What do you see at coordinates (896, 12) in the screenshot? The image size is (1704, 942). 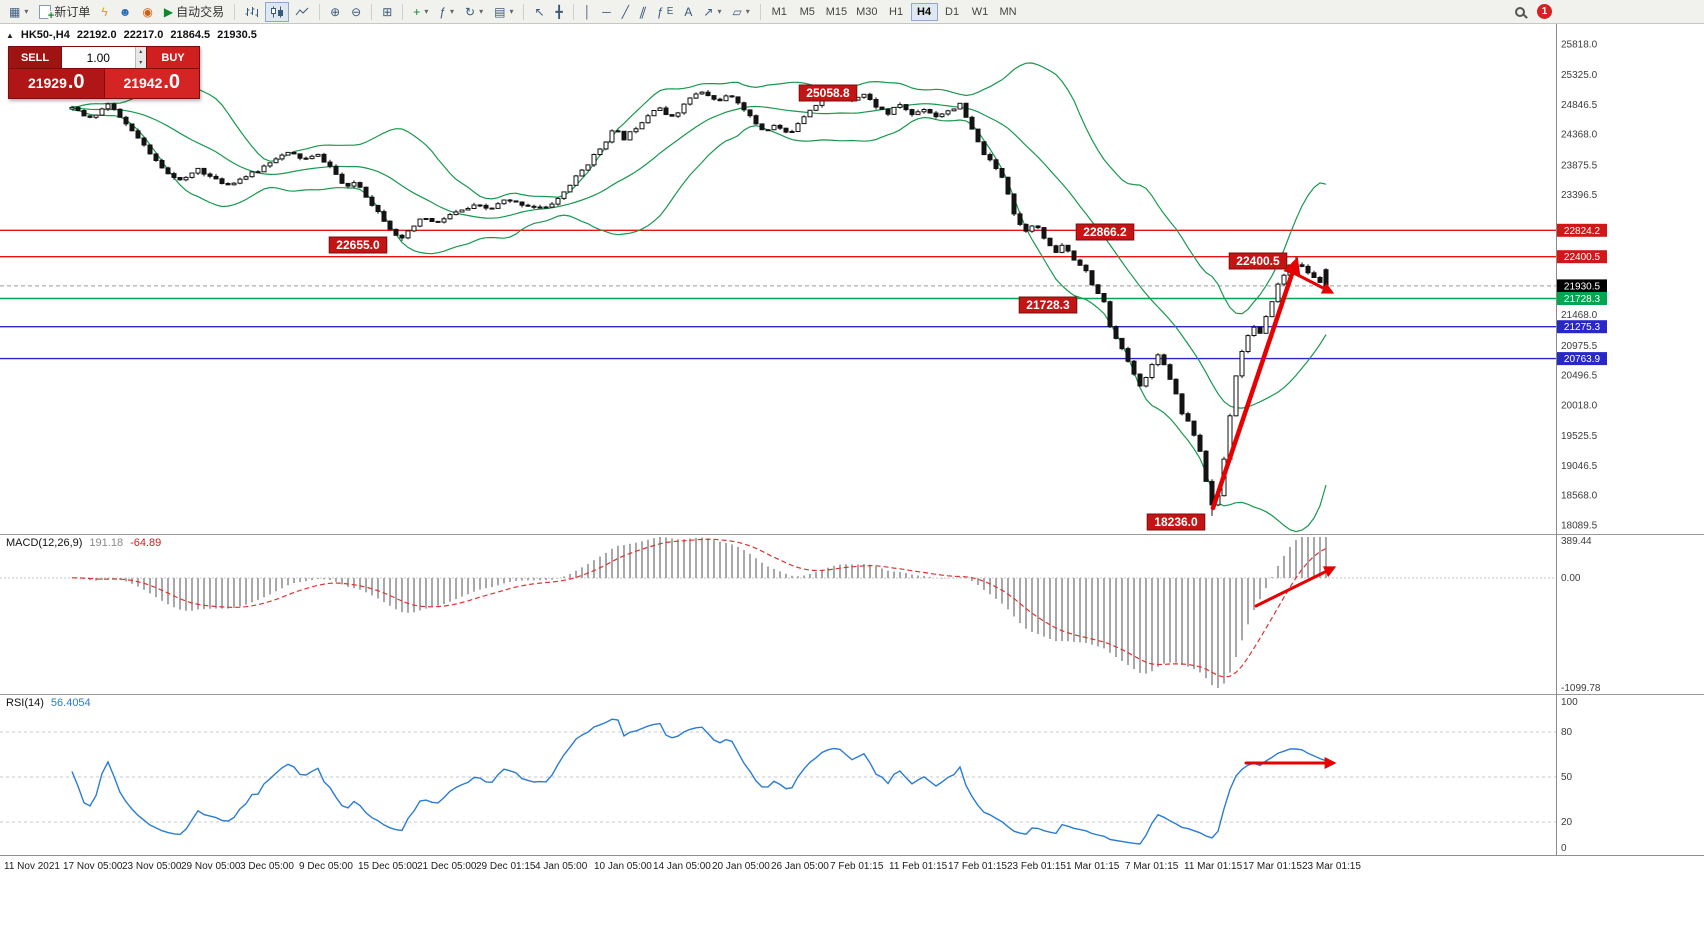 I see `timeframe-h1: H1` at bounding box center [896, 12].